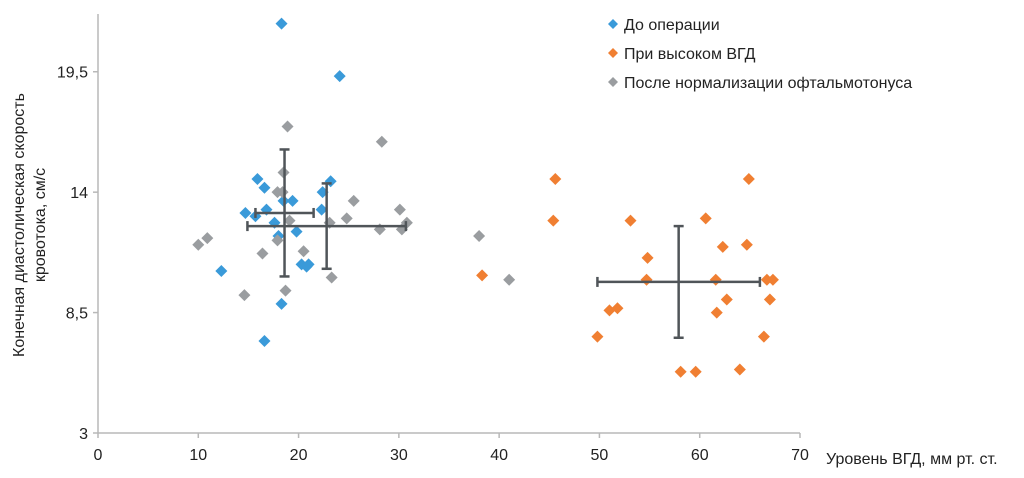 Image resolution: width=1024 pixels, height=478 pixels. Describe the element at coordinates (690, 54) in the screenshot. I see `legend-label: При высоком ВГД` at that location.